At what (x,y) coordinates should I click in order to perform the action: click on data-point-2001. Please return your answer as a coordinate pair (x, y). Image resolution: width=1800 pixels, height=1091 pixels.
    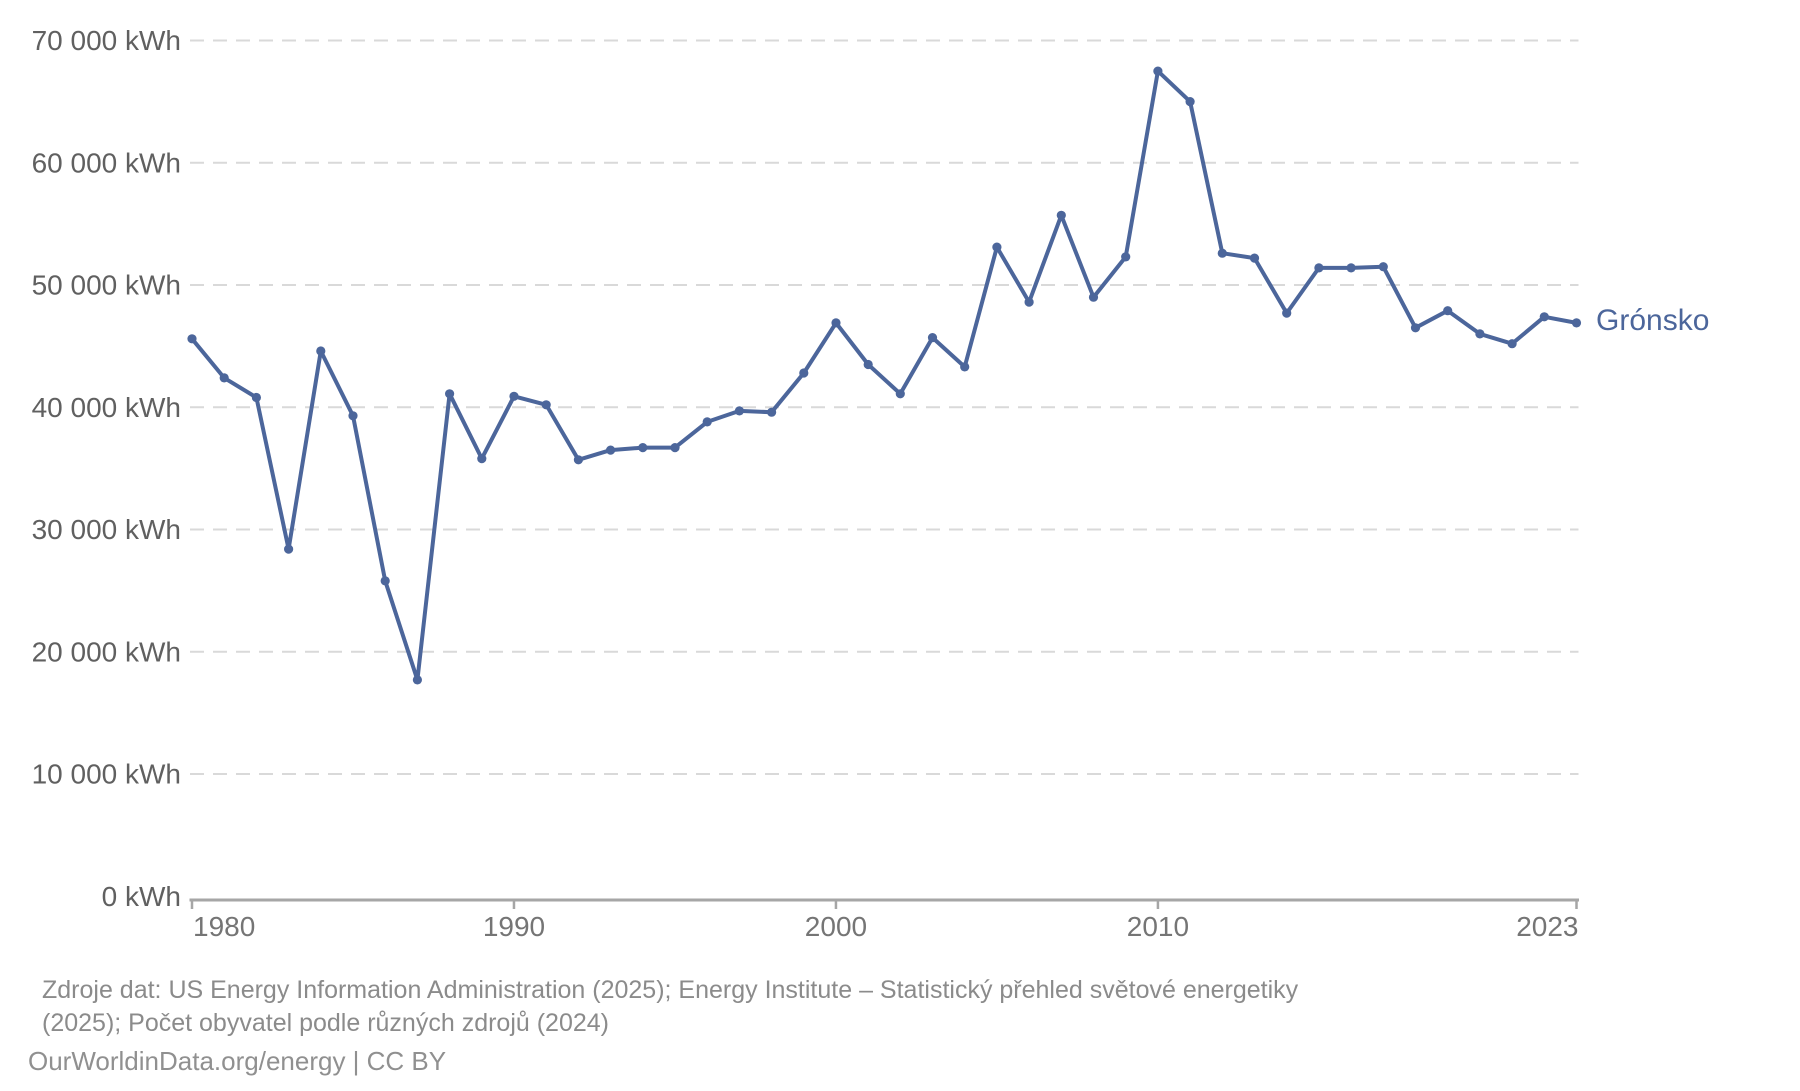
    Looking at the image, I should click on (868, 364).